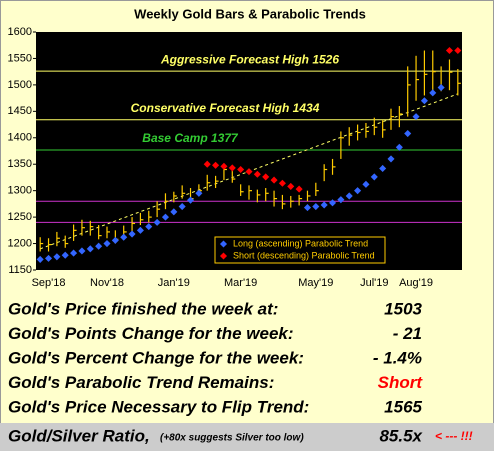 Image resolution: width=494 pixels, height=451 pixels. What do you see at coordinates (397, 357) in the screenshot?
I see `row-value: - 1.4%` at bounding box center [397, 357].